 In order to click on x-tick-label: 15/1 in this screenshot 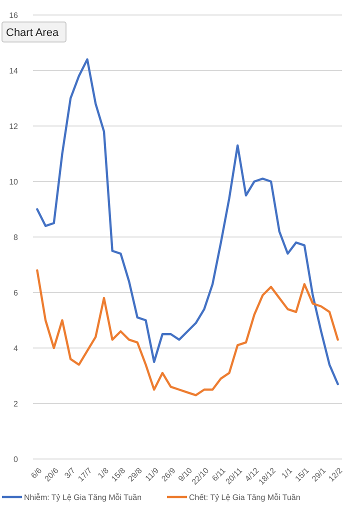, I will do `click(302, 475)`.